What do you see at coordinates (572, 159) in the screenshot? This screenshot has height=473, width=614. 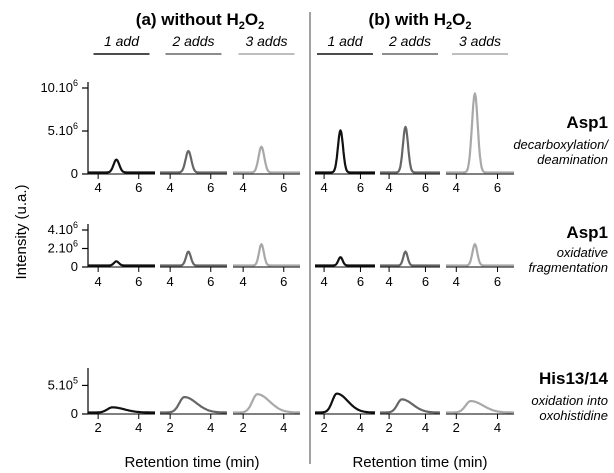 I see `row-description: deamination` at bounding box center [572, 159].